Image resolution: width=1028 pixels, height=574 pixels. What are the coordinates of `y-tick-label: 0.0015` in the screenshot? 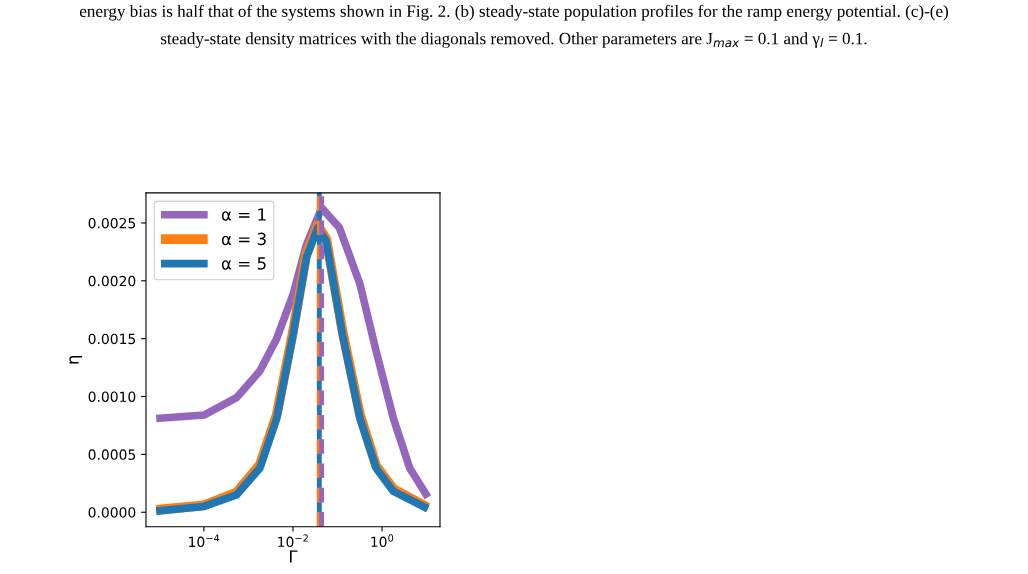 It's located at (112, 339).